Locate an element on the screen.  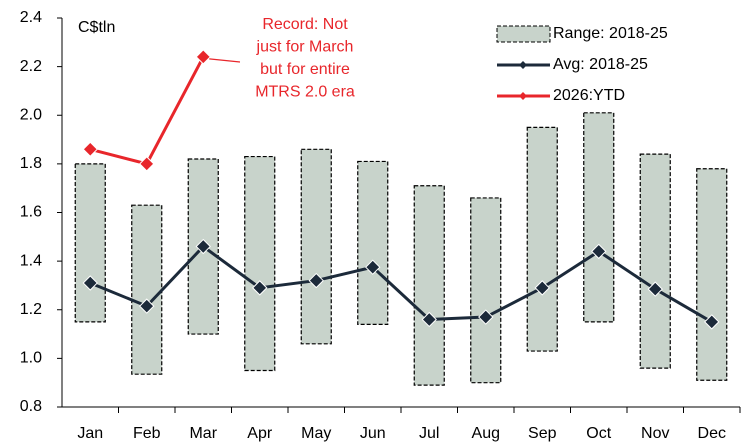
annotation: Record: Not is located at coordinates (305, 24).